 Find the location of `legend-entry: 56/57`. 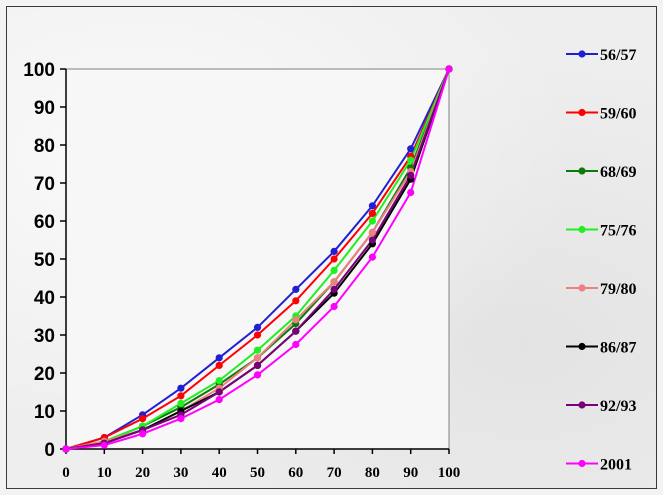

legend-entry: 56/57 is located at coordinates (601, 55).